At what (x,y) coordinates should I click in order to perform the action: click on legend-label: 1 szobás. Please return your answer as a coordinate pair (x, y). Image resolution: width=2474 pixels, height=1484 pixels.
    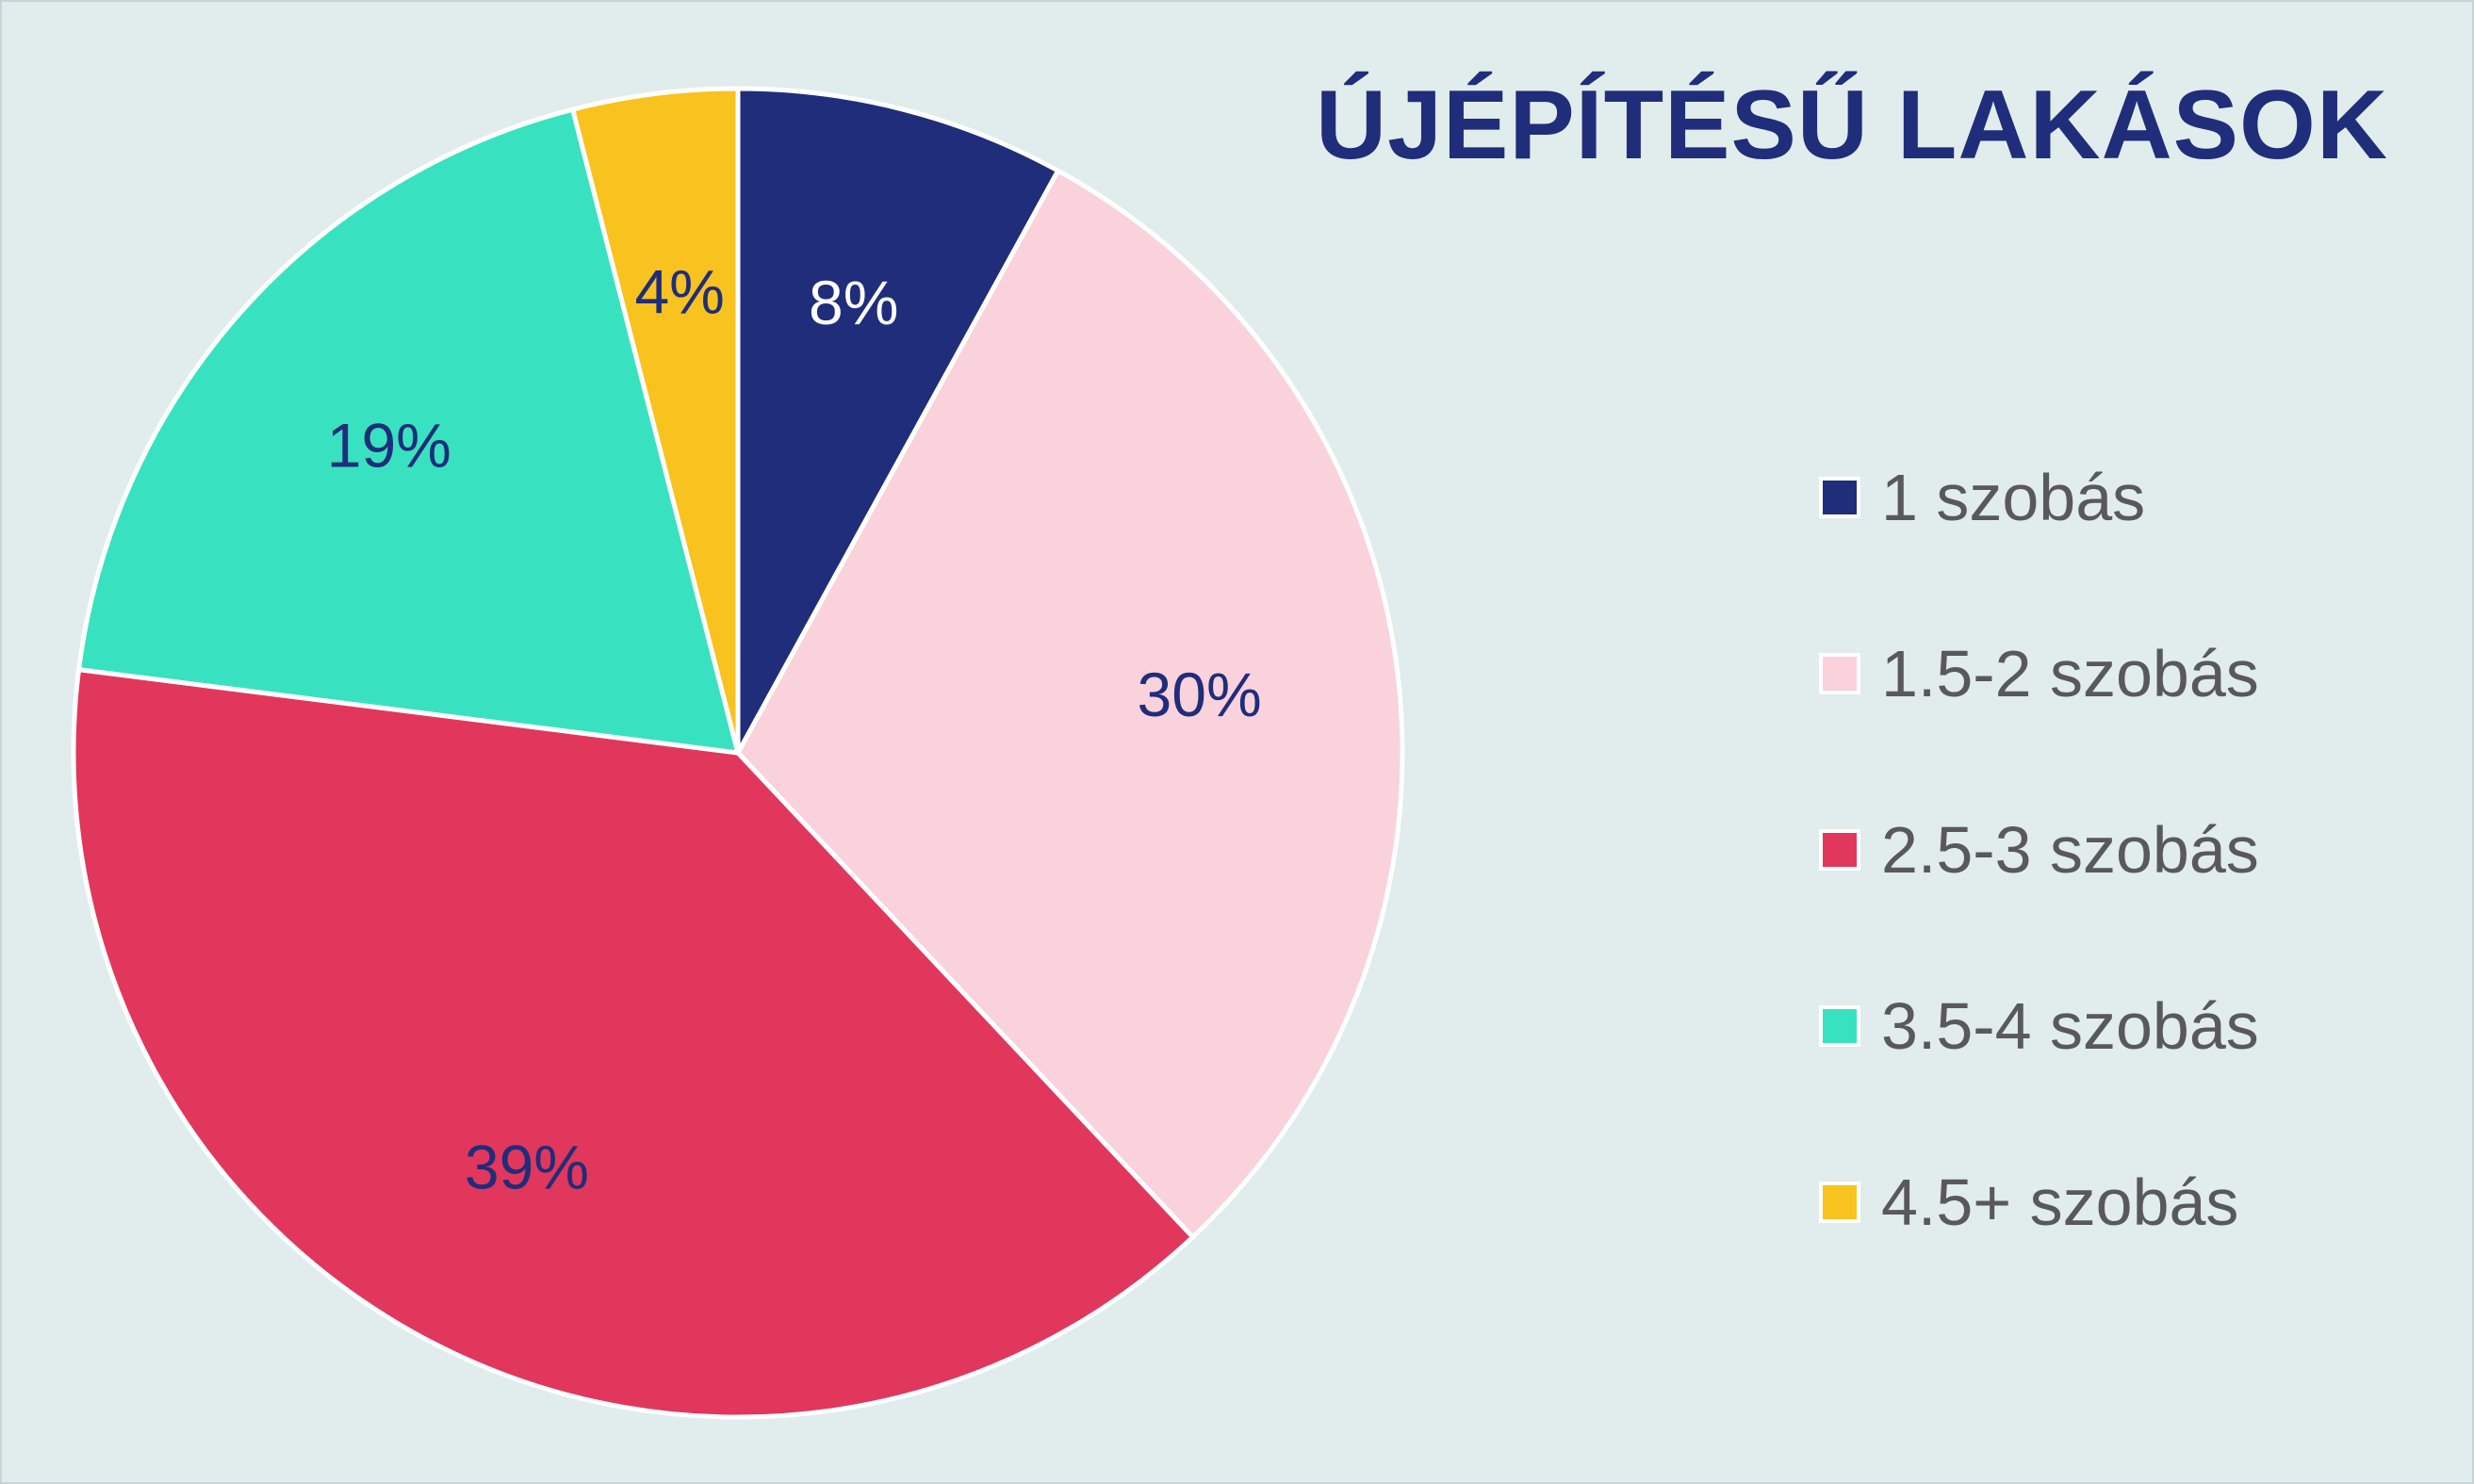
    Looking at the image, I should click on (2013, 497).